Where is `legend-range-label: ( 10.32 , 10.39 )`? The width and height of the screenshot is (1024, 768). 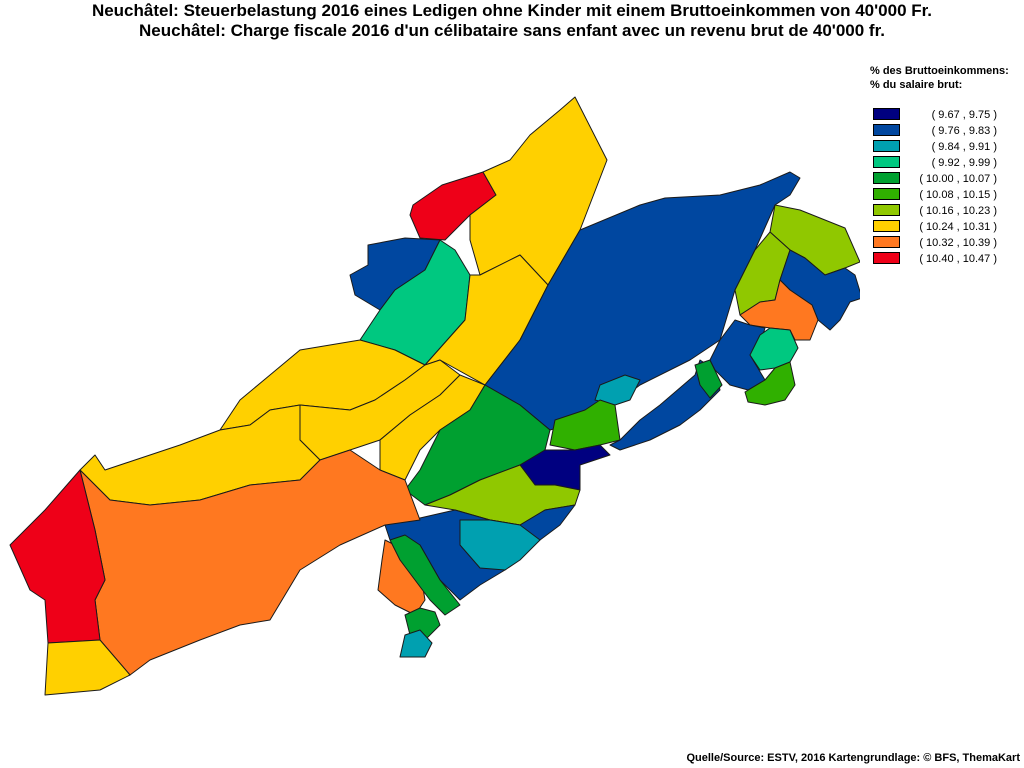 legend-range-label: ( 10.32 , 10.39 ) is located at coordinates (958, 243).